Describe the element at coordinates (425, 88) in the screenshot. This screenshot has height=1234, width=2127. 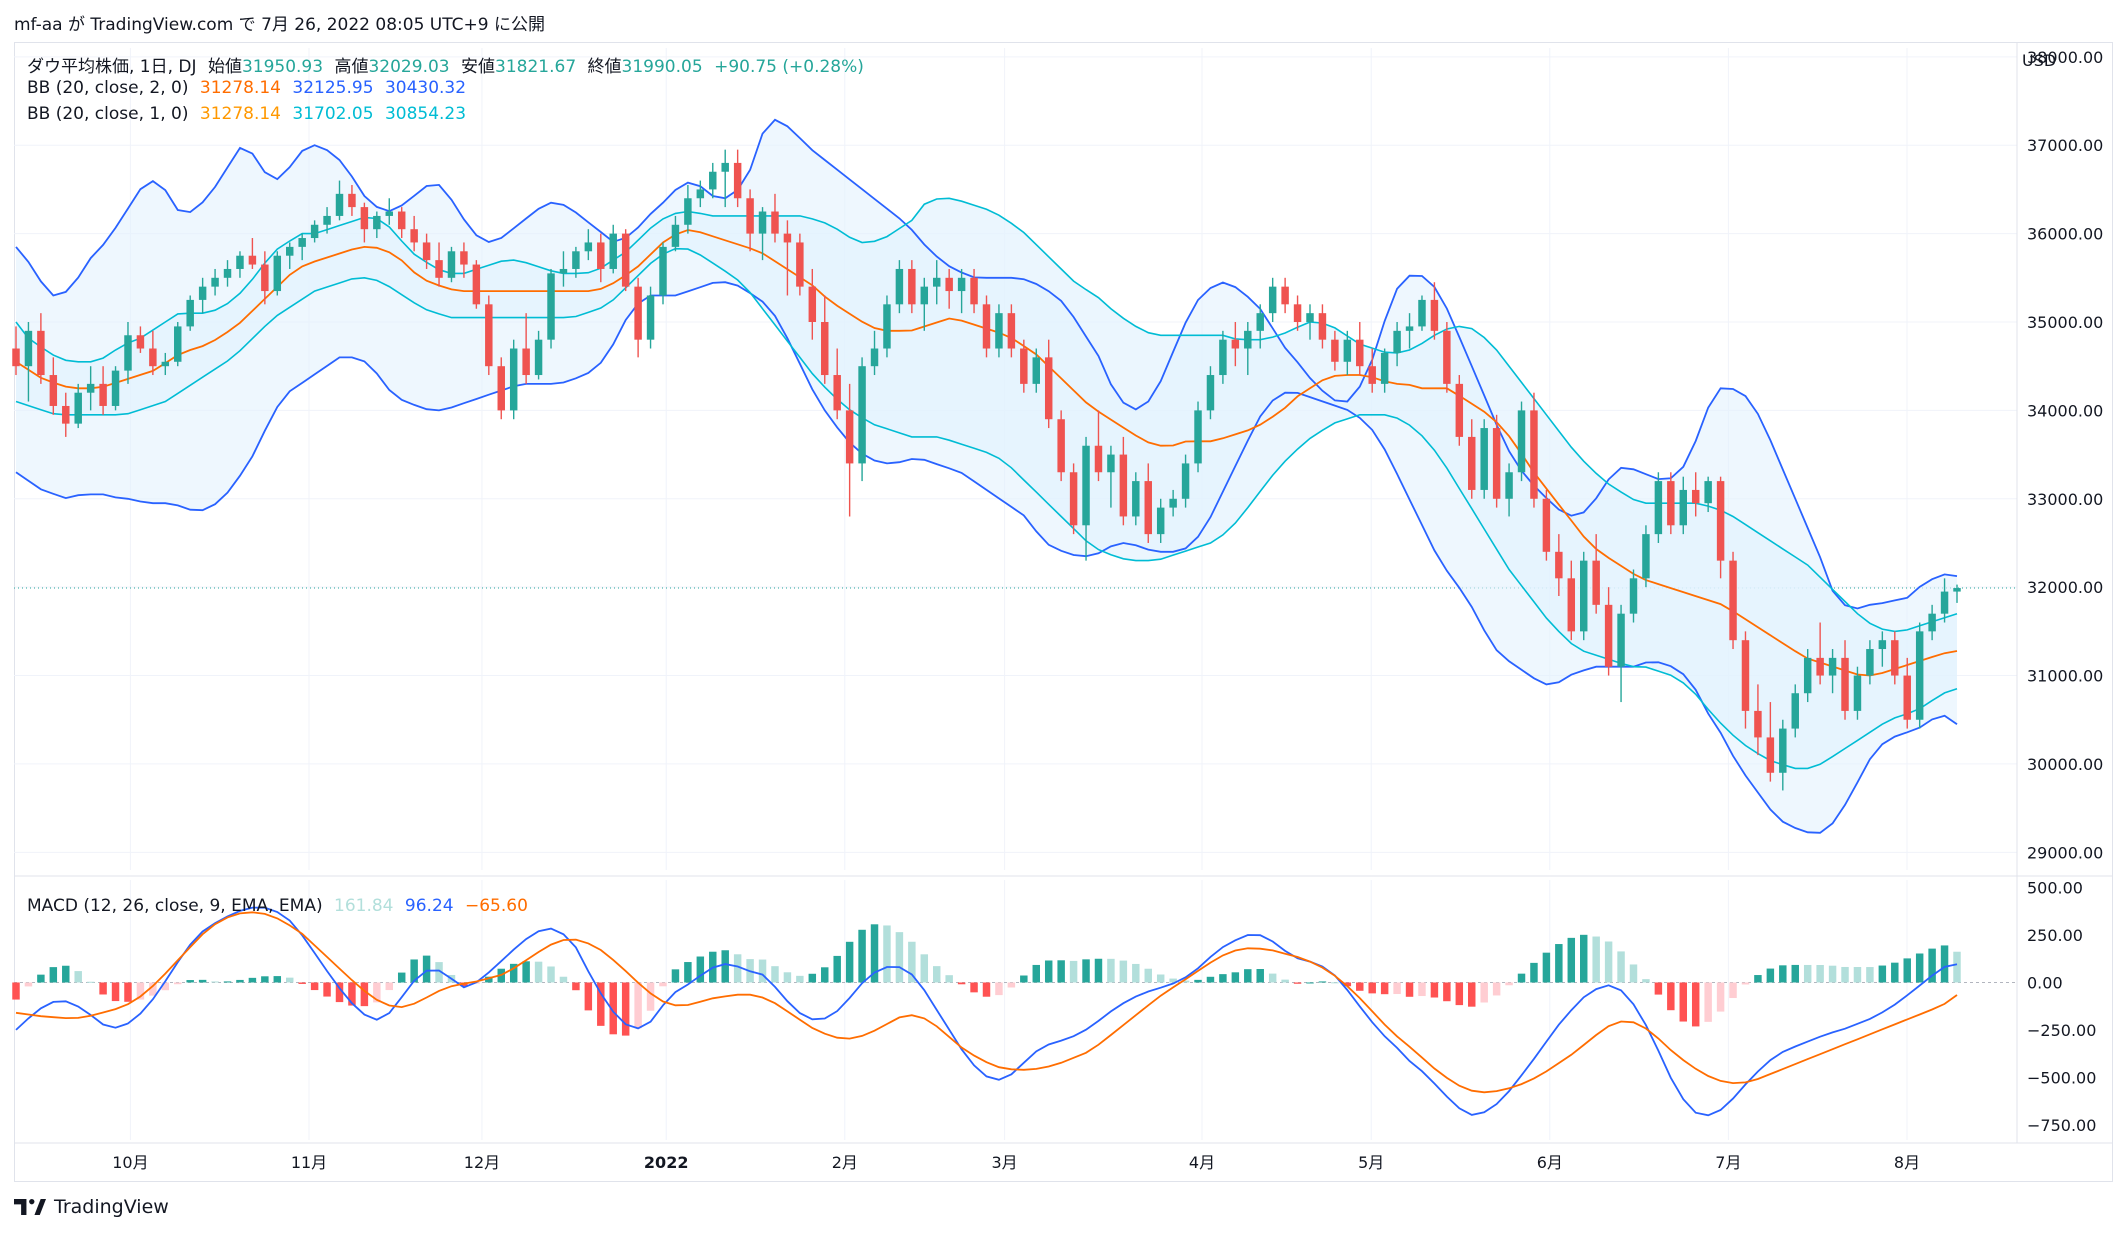
I see `bb1-lower: 30430.32` at that location.